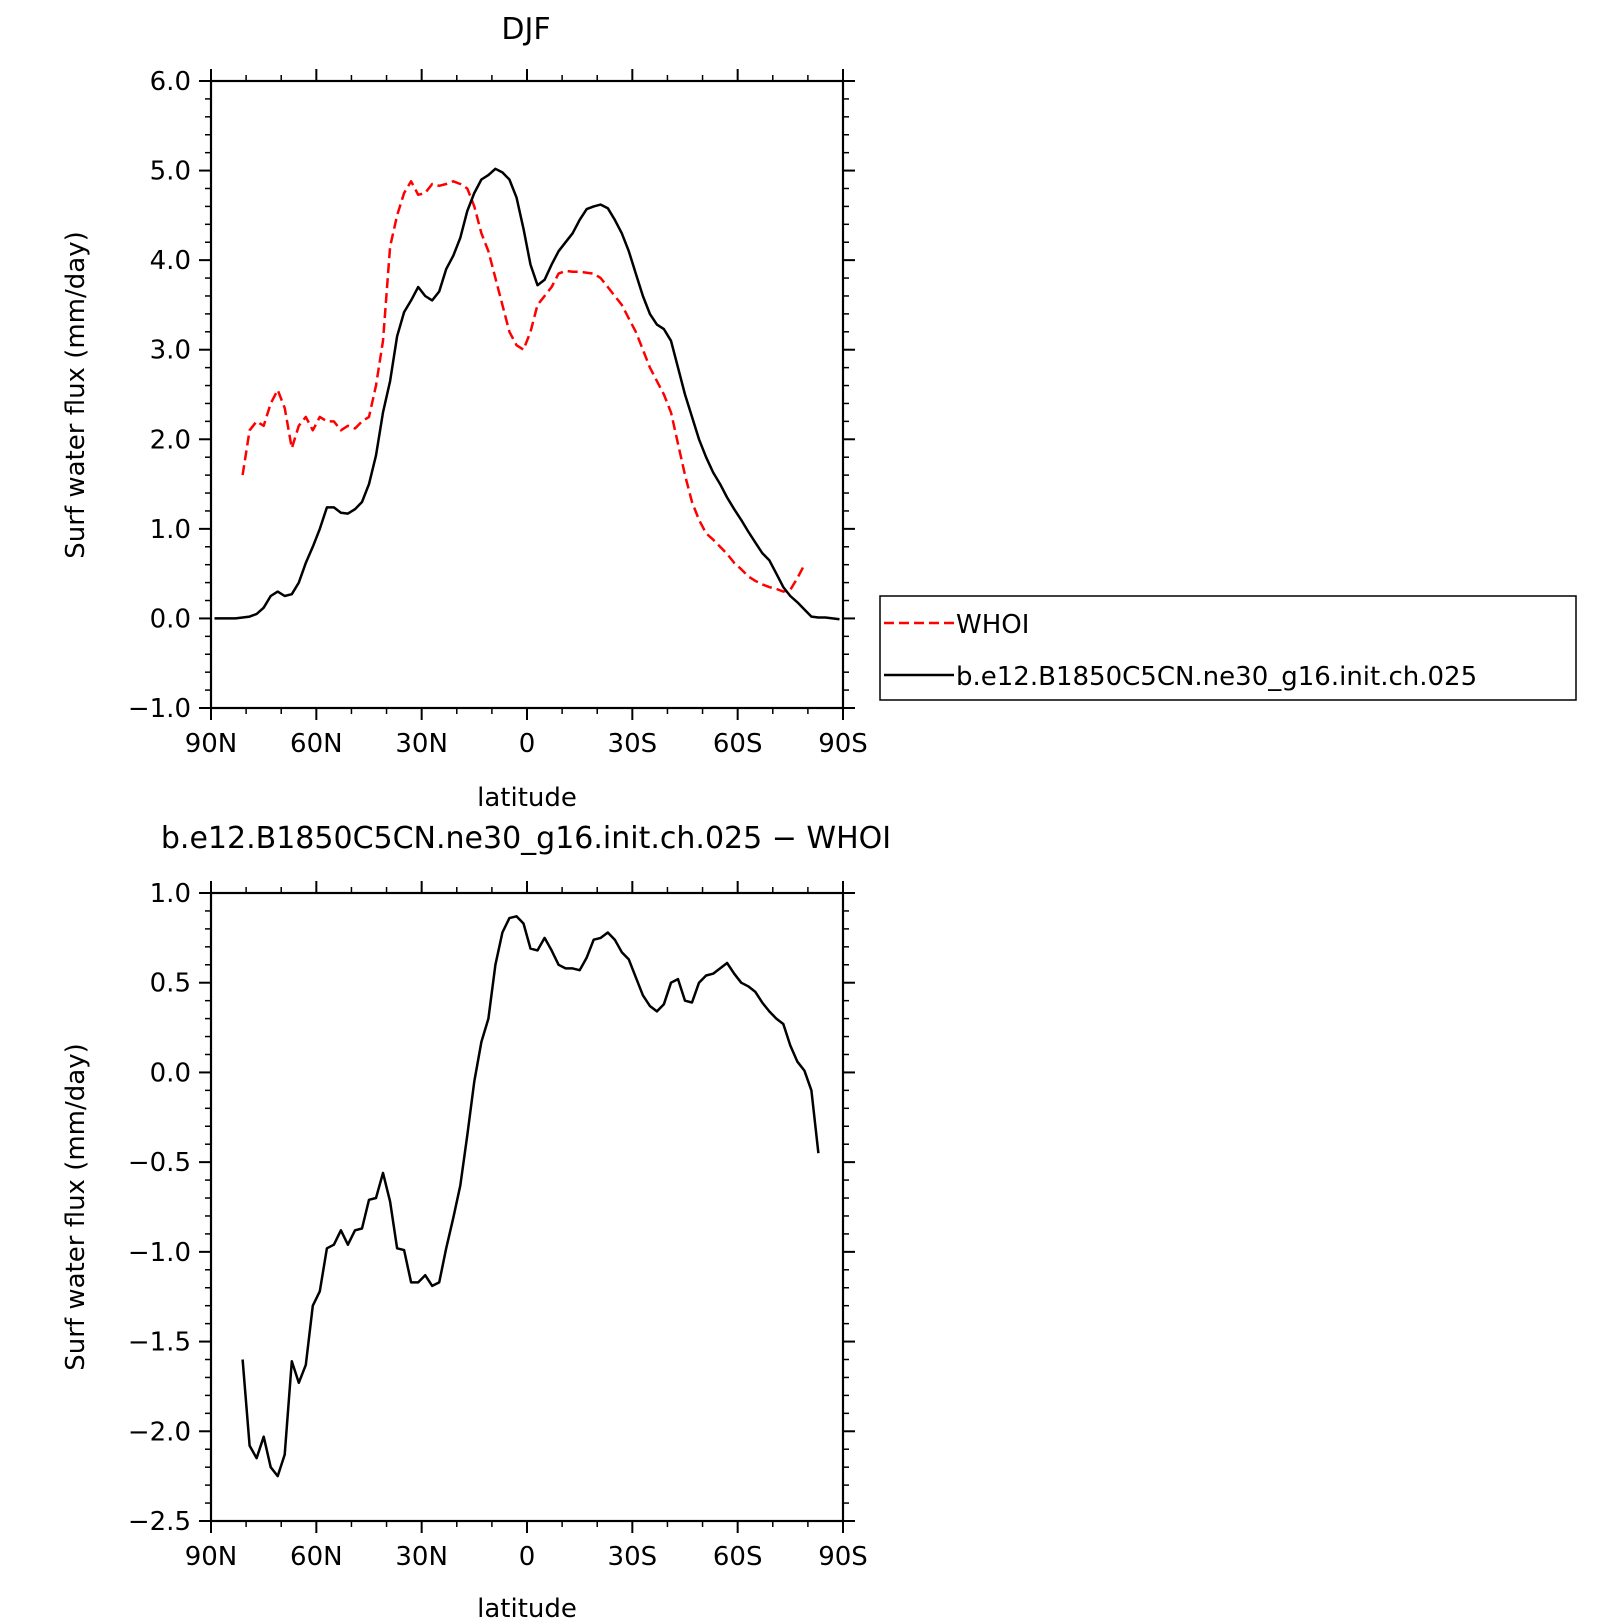 The image size is (1619, 1619). I want to click on chart-title: DJF, so click(525, 29).